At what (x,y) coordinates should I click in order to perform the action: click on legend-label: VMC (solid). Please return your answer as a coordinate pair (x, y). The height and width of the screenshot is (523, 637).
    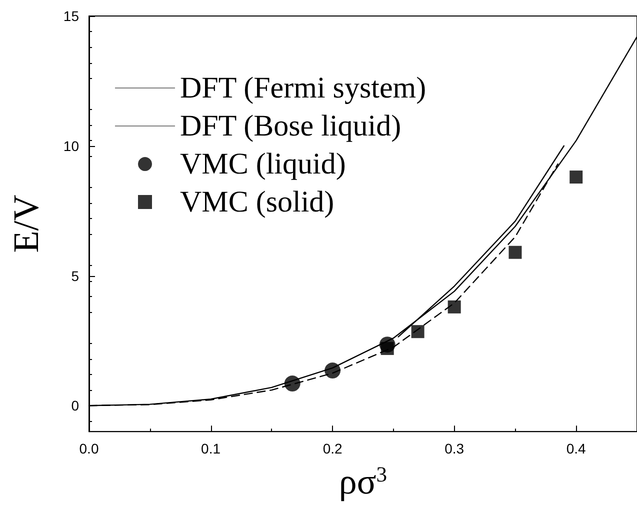
    Looking at the image, I should click on (257, 202).